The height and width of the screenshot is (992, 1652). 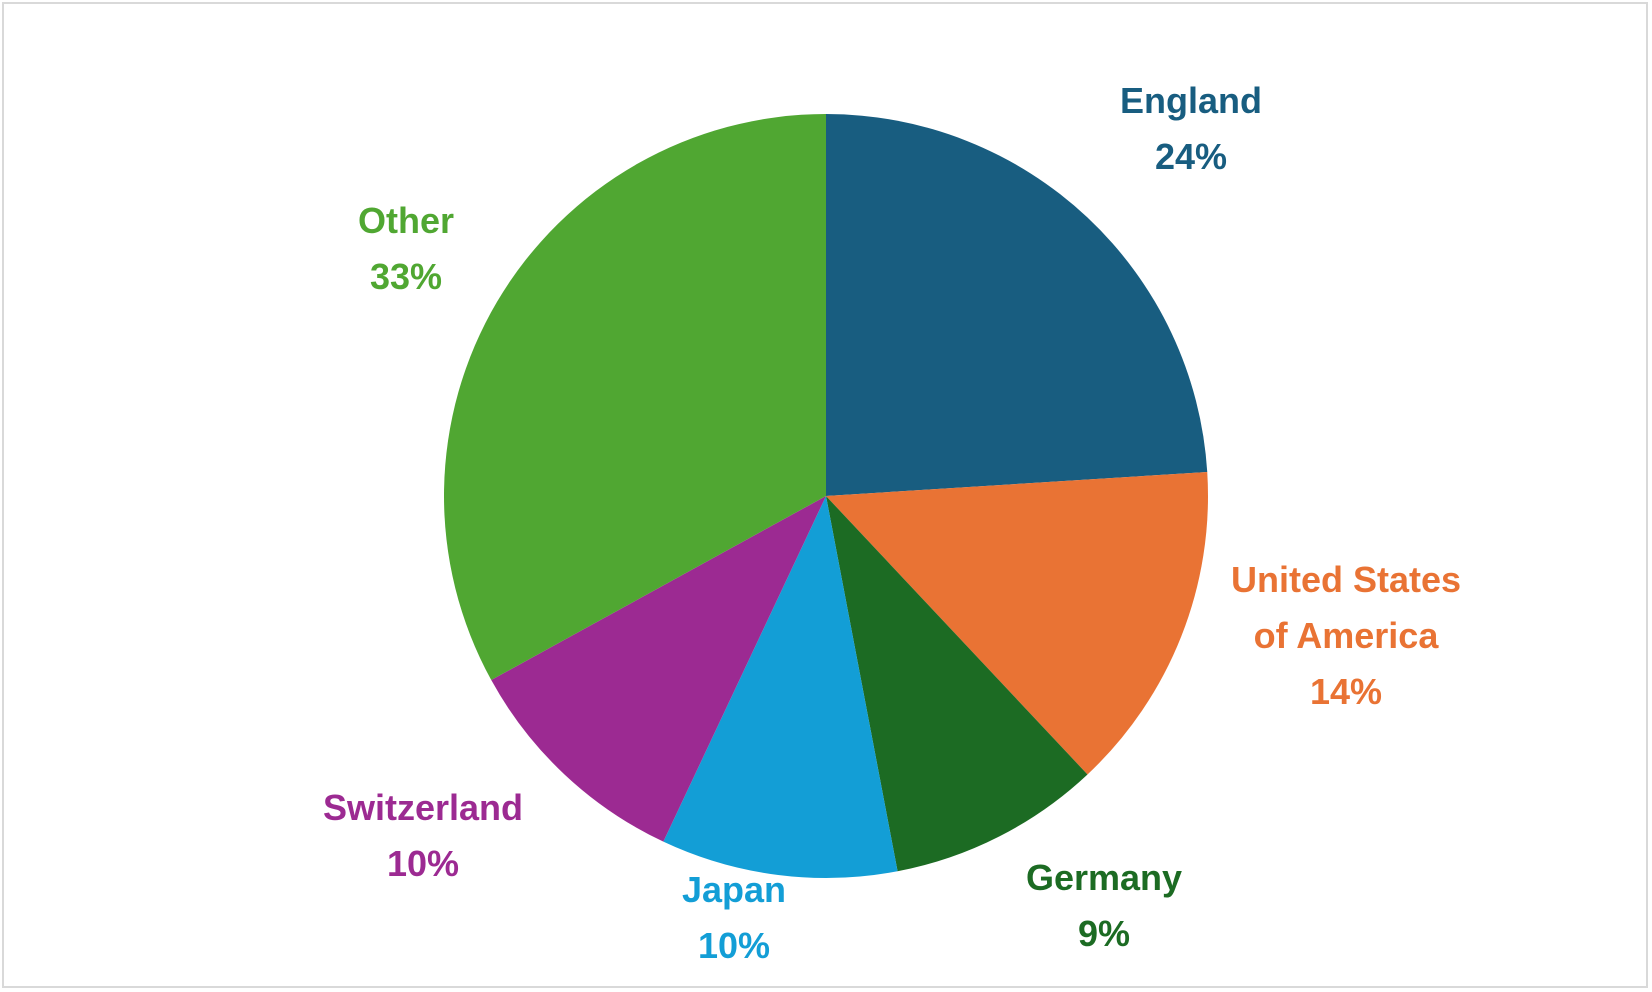 I want to click on data-label: Other 33%, so click(x=406, y=248).